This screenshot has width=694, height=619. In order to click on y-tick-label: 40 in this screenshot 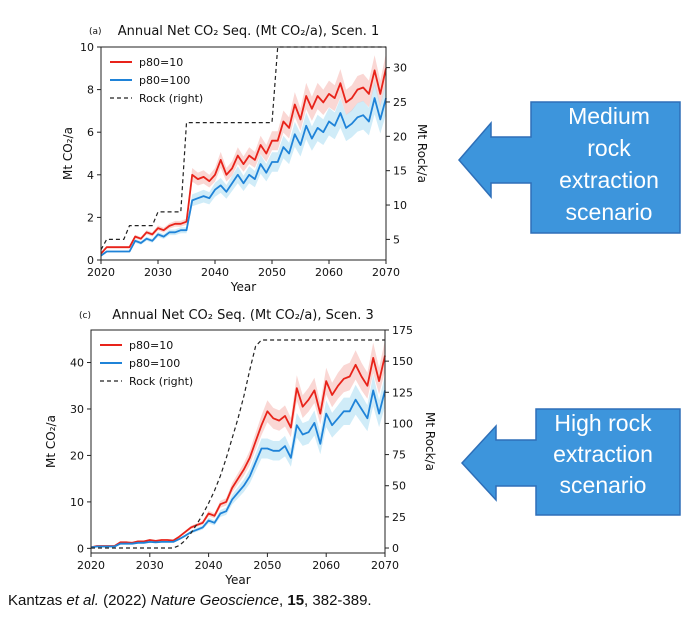, I will do `click(77, 363)`.